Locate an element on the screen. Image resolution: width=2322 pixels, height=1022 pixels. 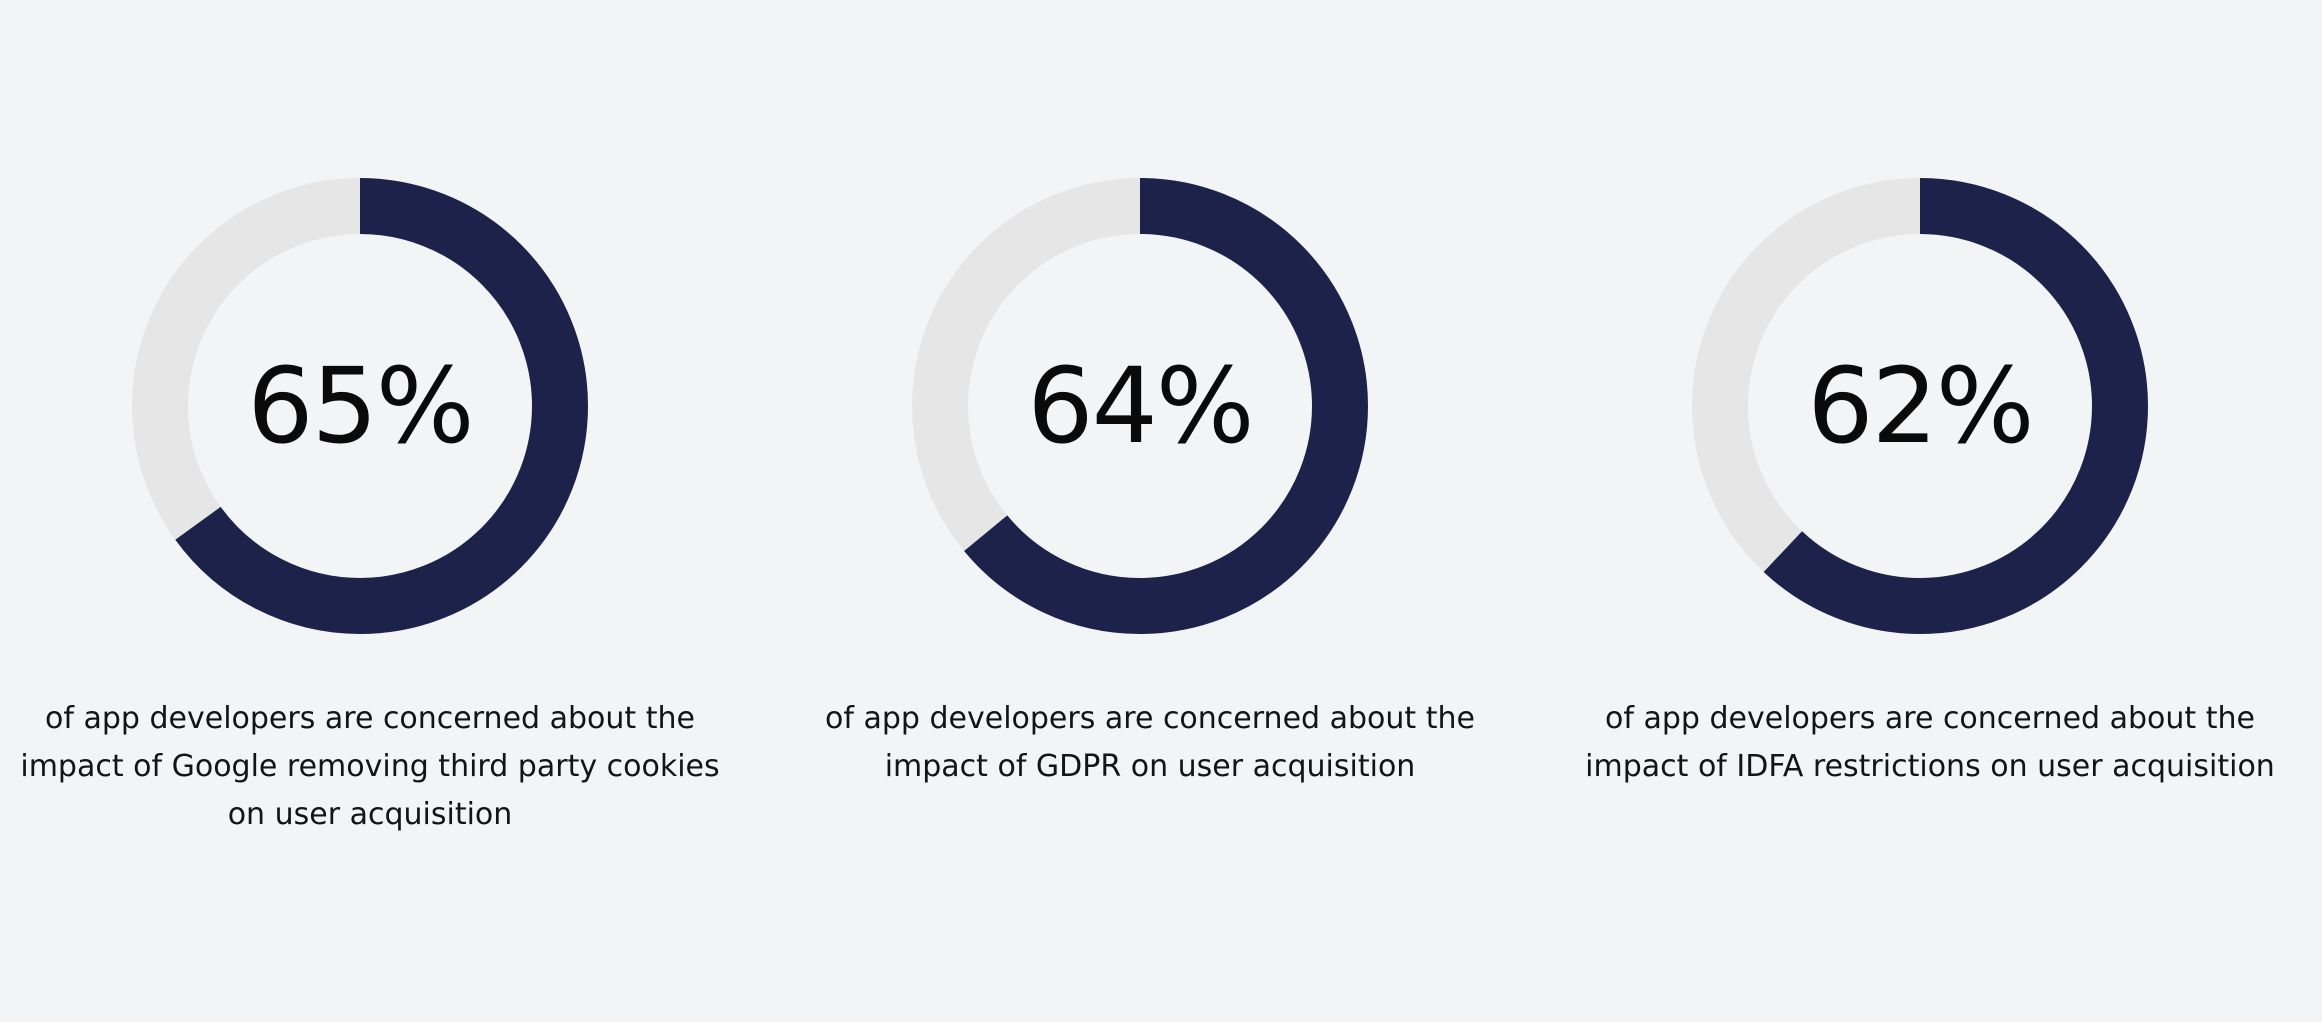
donut-value-label: 65% is located at coordinates (360, 406).